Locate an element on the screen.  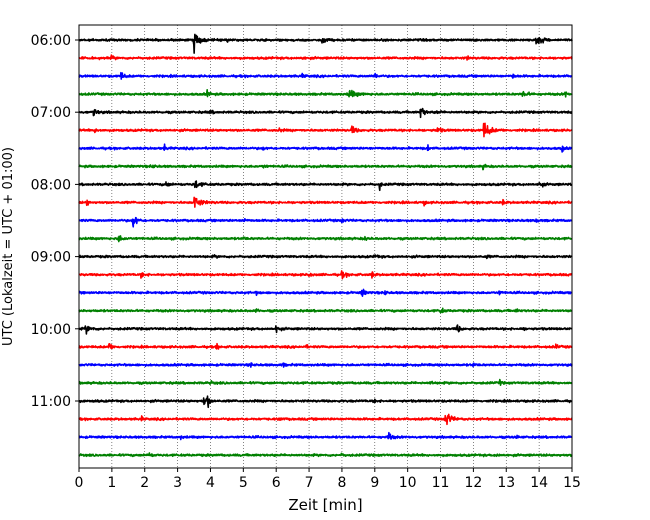
x-tick-label: 5 is located at coordinates (243, 483).